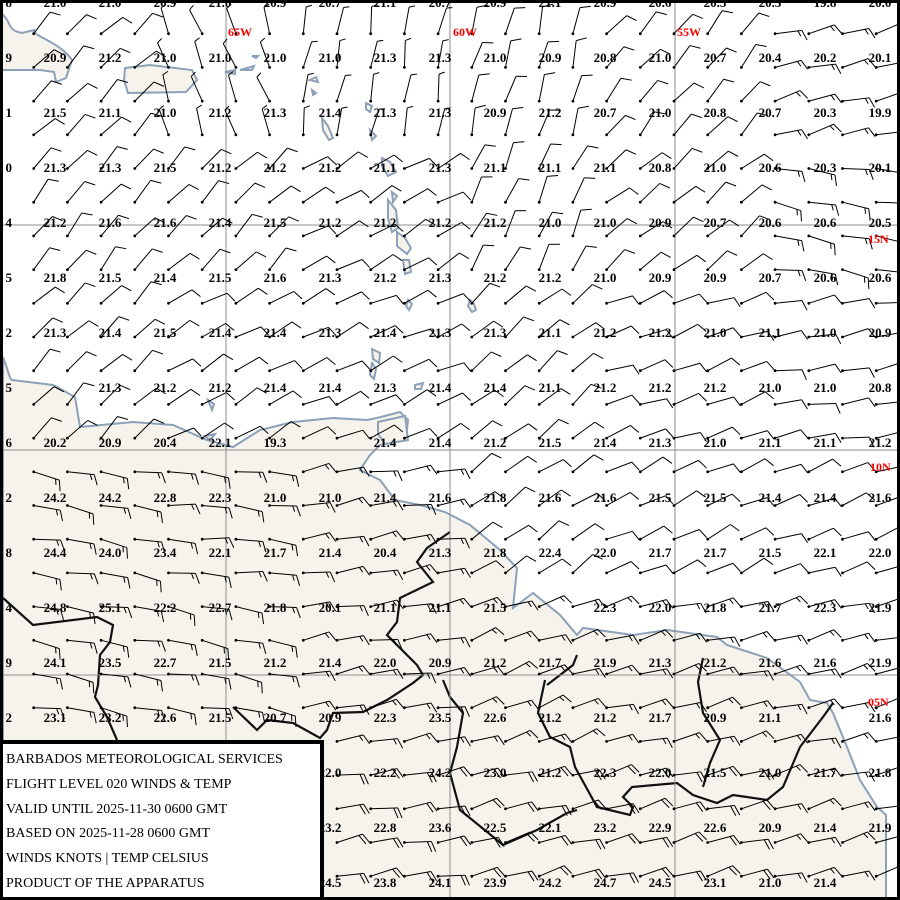 Image resolution: width=900 pixels, height=900 pixels. I want to click on temperature-value: 22.0, so click(605, 552).